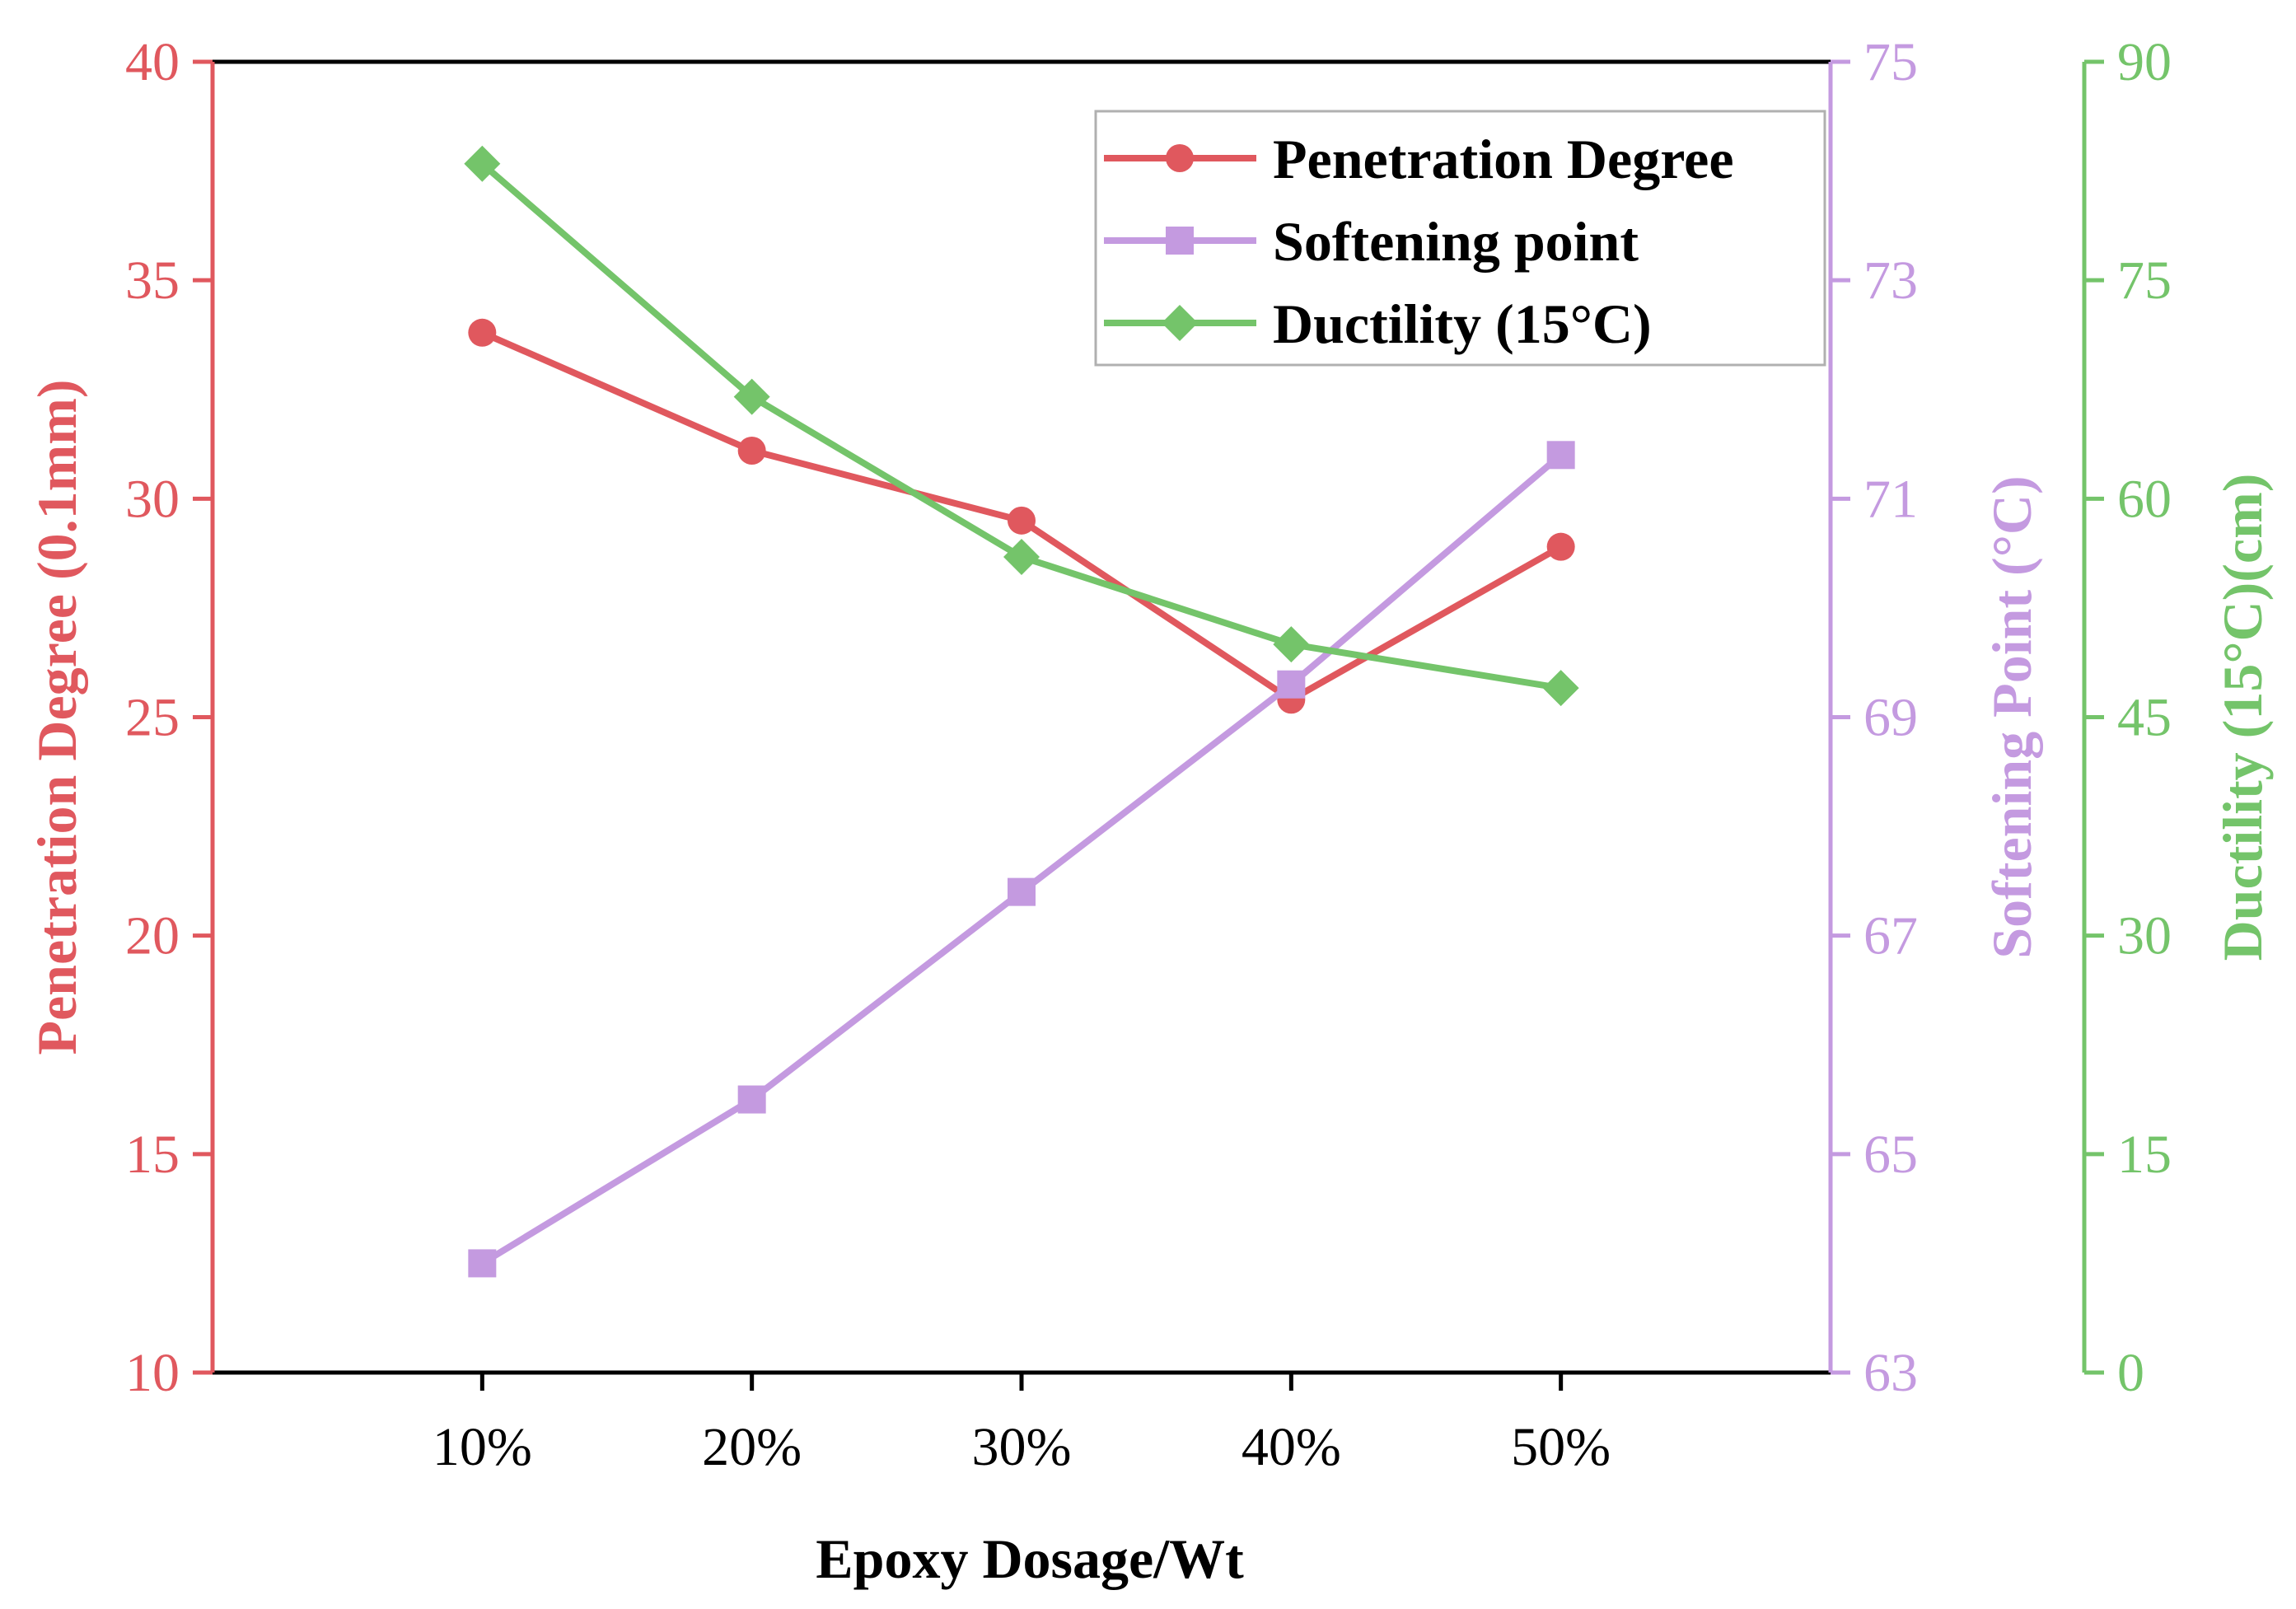 This screenshot has height=1609, width=2296. Describe the element at coordinates (1890, 62) in the screenshot. I see `softening-tick-label: 75` at that location.